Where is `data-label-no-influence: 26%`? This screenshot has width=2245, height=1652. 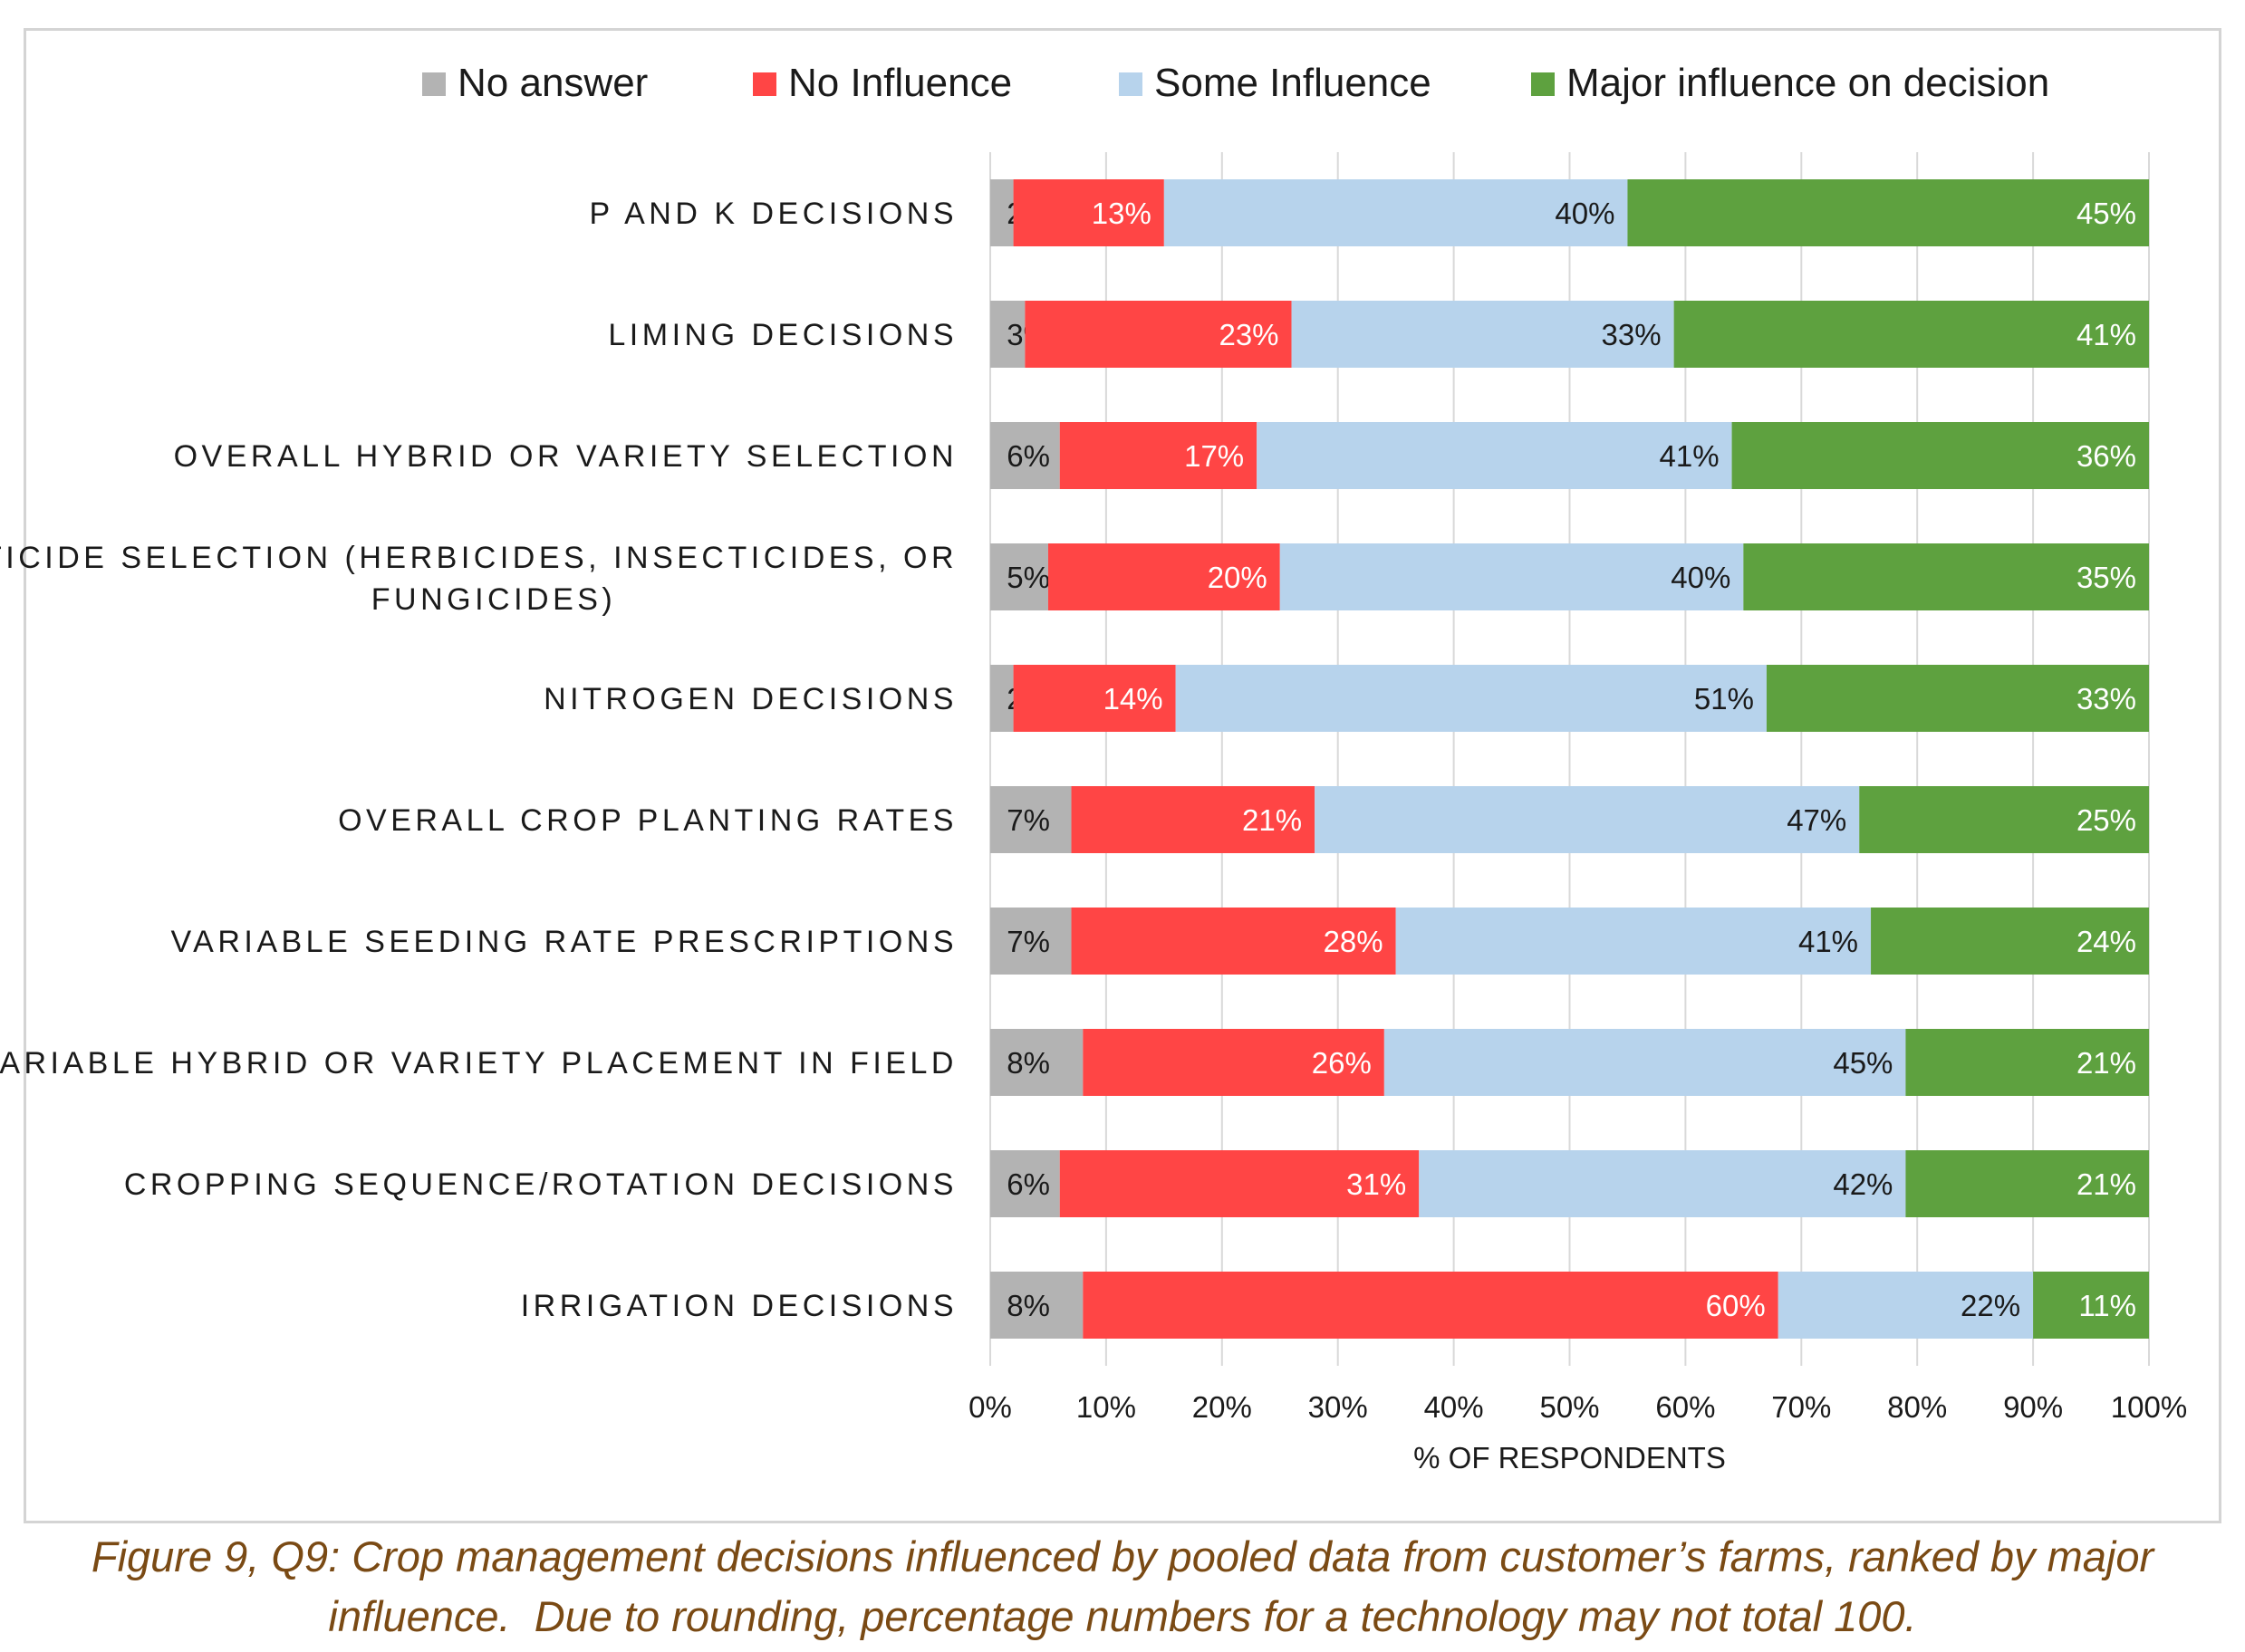
data-label-no-influence: 26% is located at coordinates (1342, 1063).